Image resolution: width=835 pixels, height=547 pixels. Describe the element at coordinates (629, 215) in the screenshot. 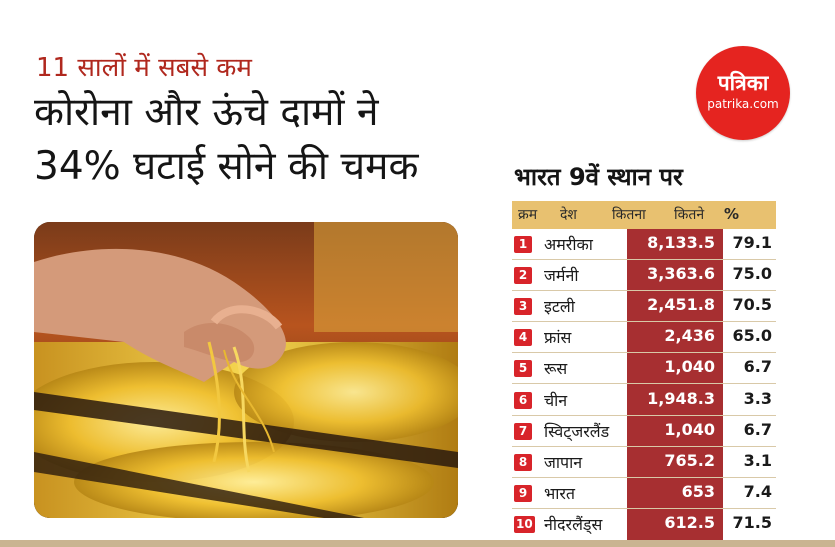

I see `header-amount: कितना` at that location.